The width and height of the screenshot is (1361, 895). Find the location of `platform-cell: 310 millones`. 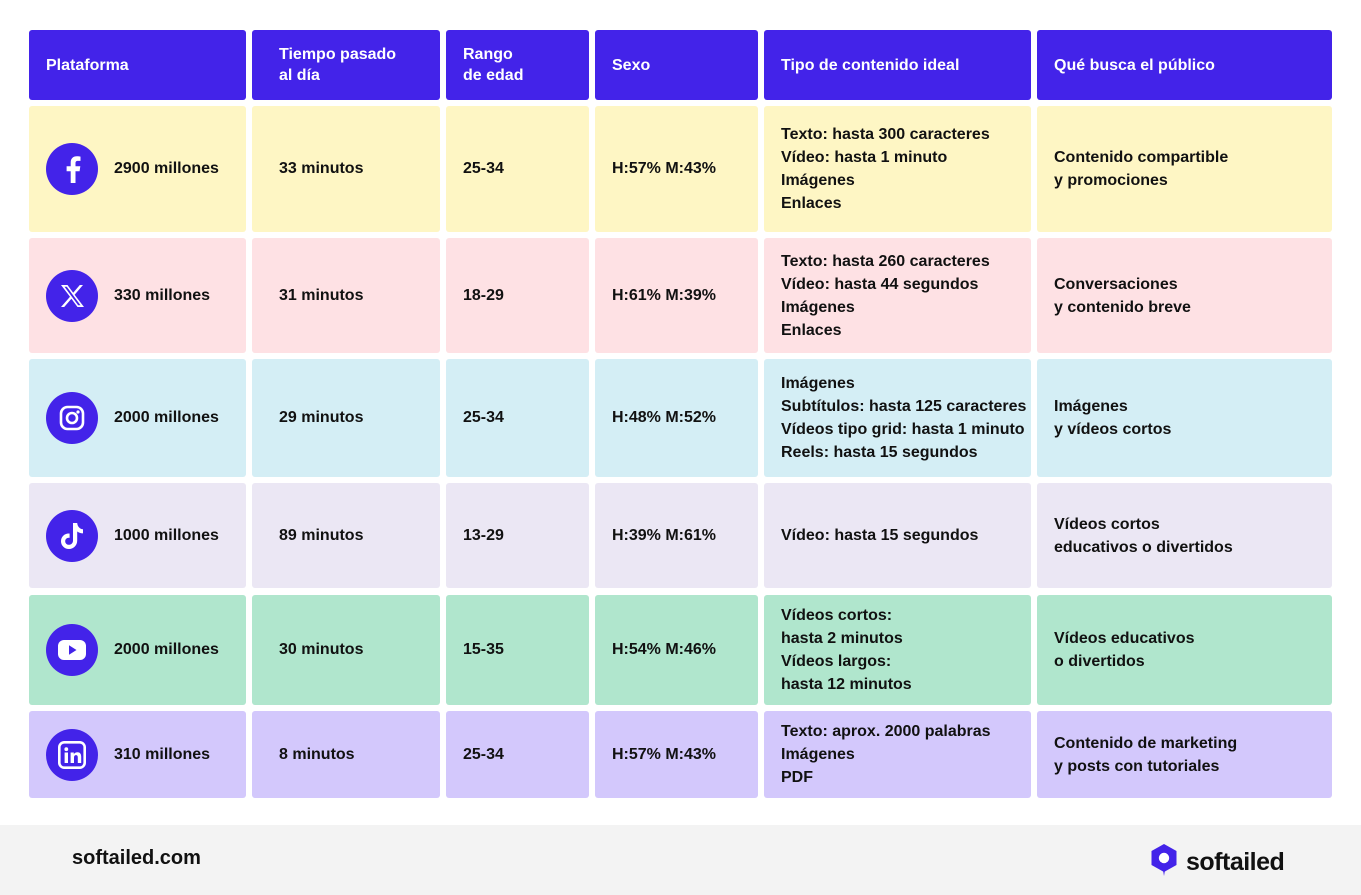

platform-cell: 310 millones is located at coordinates (137, 754).